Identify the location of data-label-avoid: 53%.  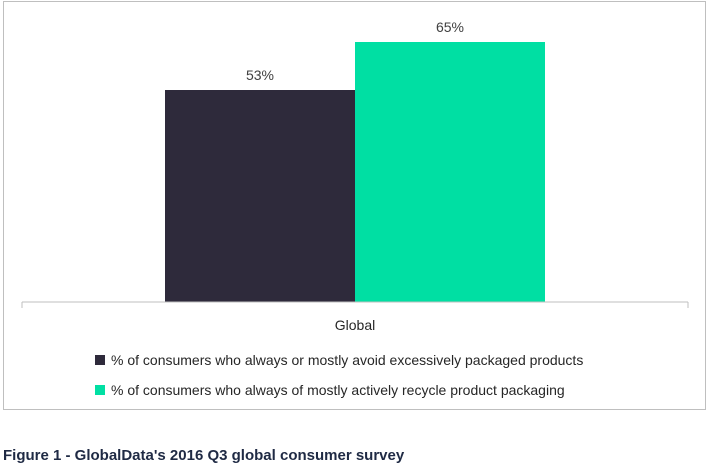
(260, 75).